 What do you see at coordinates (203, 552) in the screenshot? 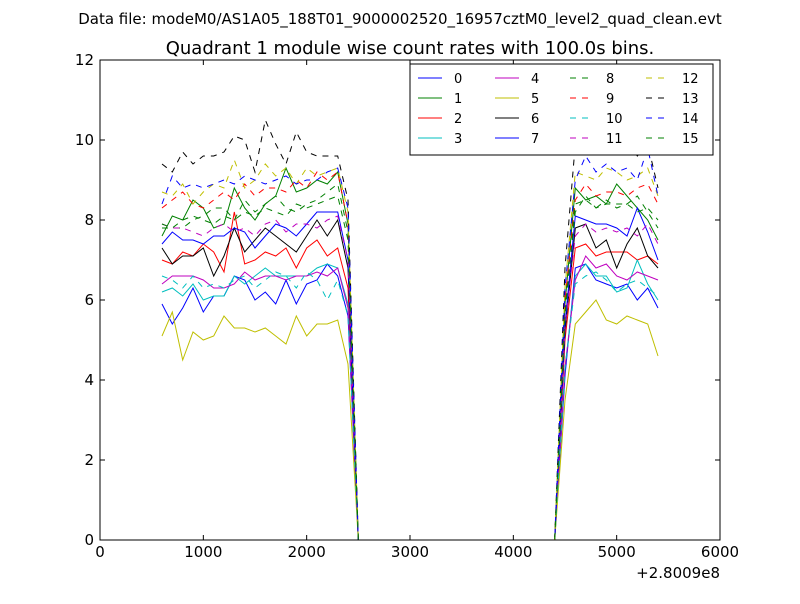
I see `x-tick-label: 1000` at bounding box center [203, 552].